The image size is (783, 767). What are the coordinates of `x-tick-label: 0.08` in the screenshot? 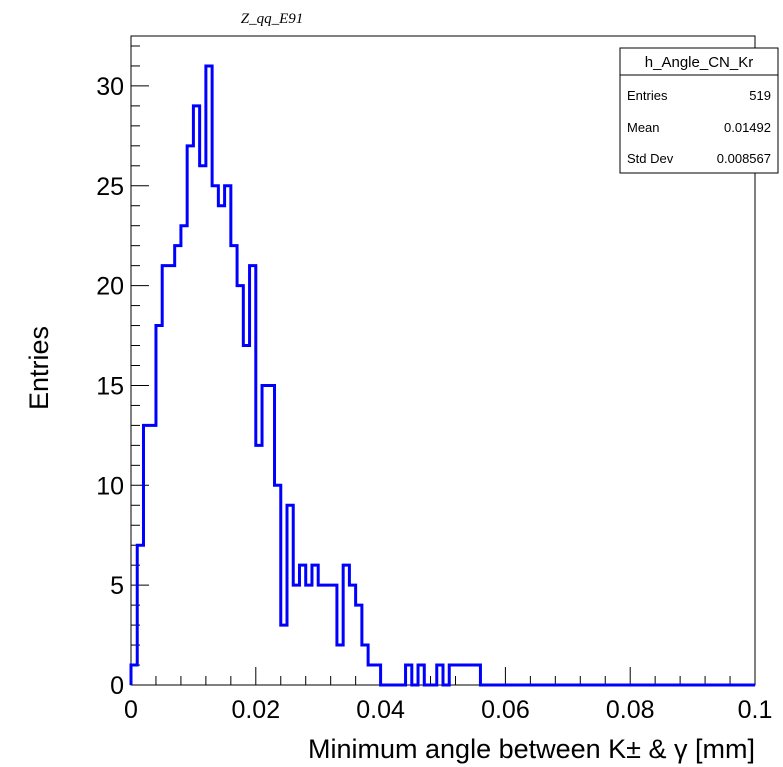 It's located at (630, 710).